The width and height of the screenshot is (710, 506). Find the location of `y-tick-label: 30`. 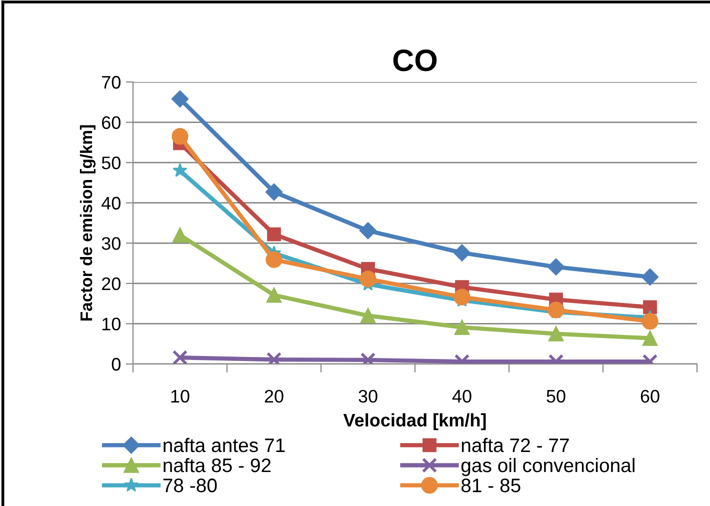

y-tick-label: 30 is located at coordinates (111, 243).